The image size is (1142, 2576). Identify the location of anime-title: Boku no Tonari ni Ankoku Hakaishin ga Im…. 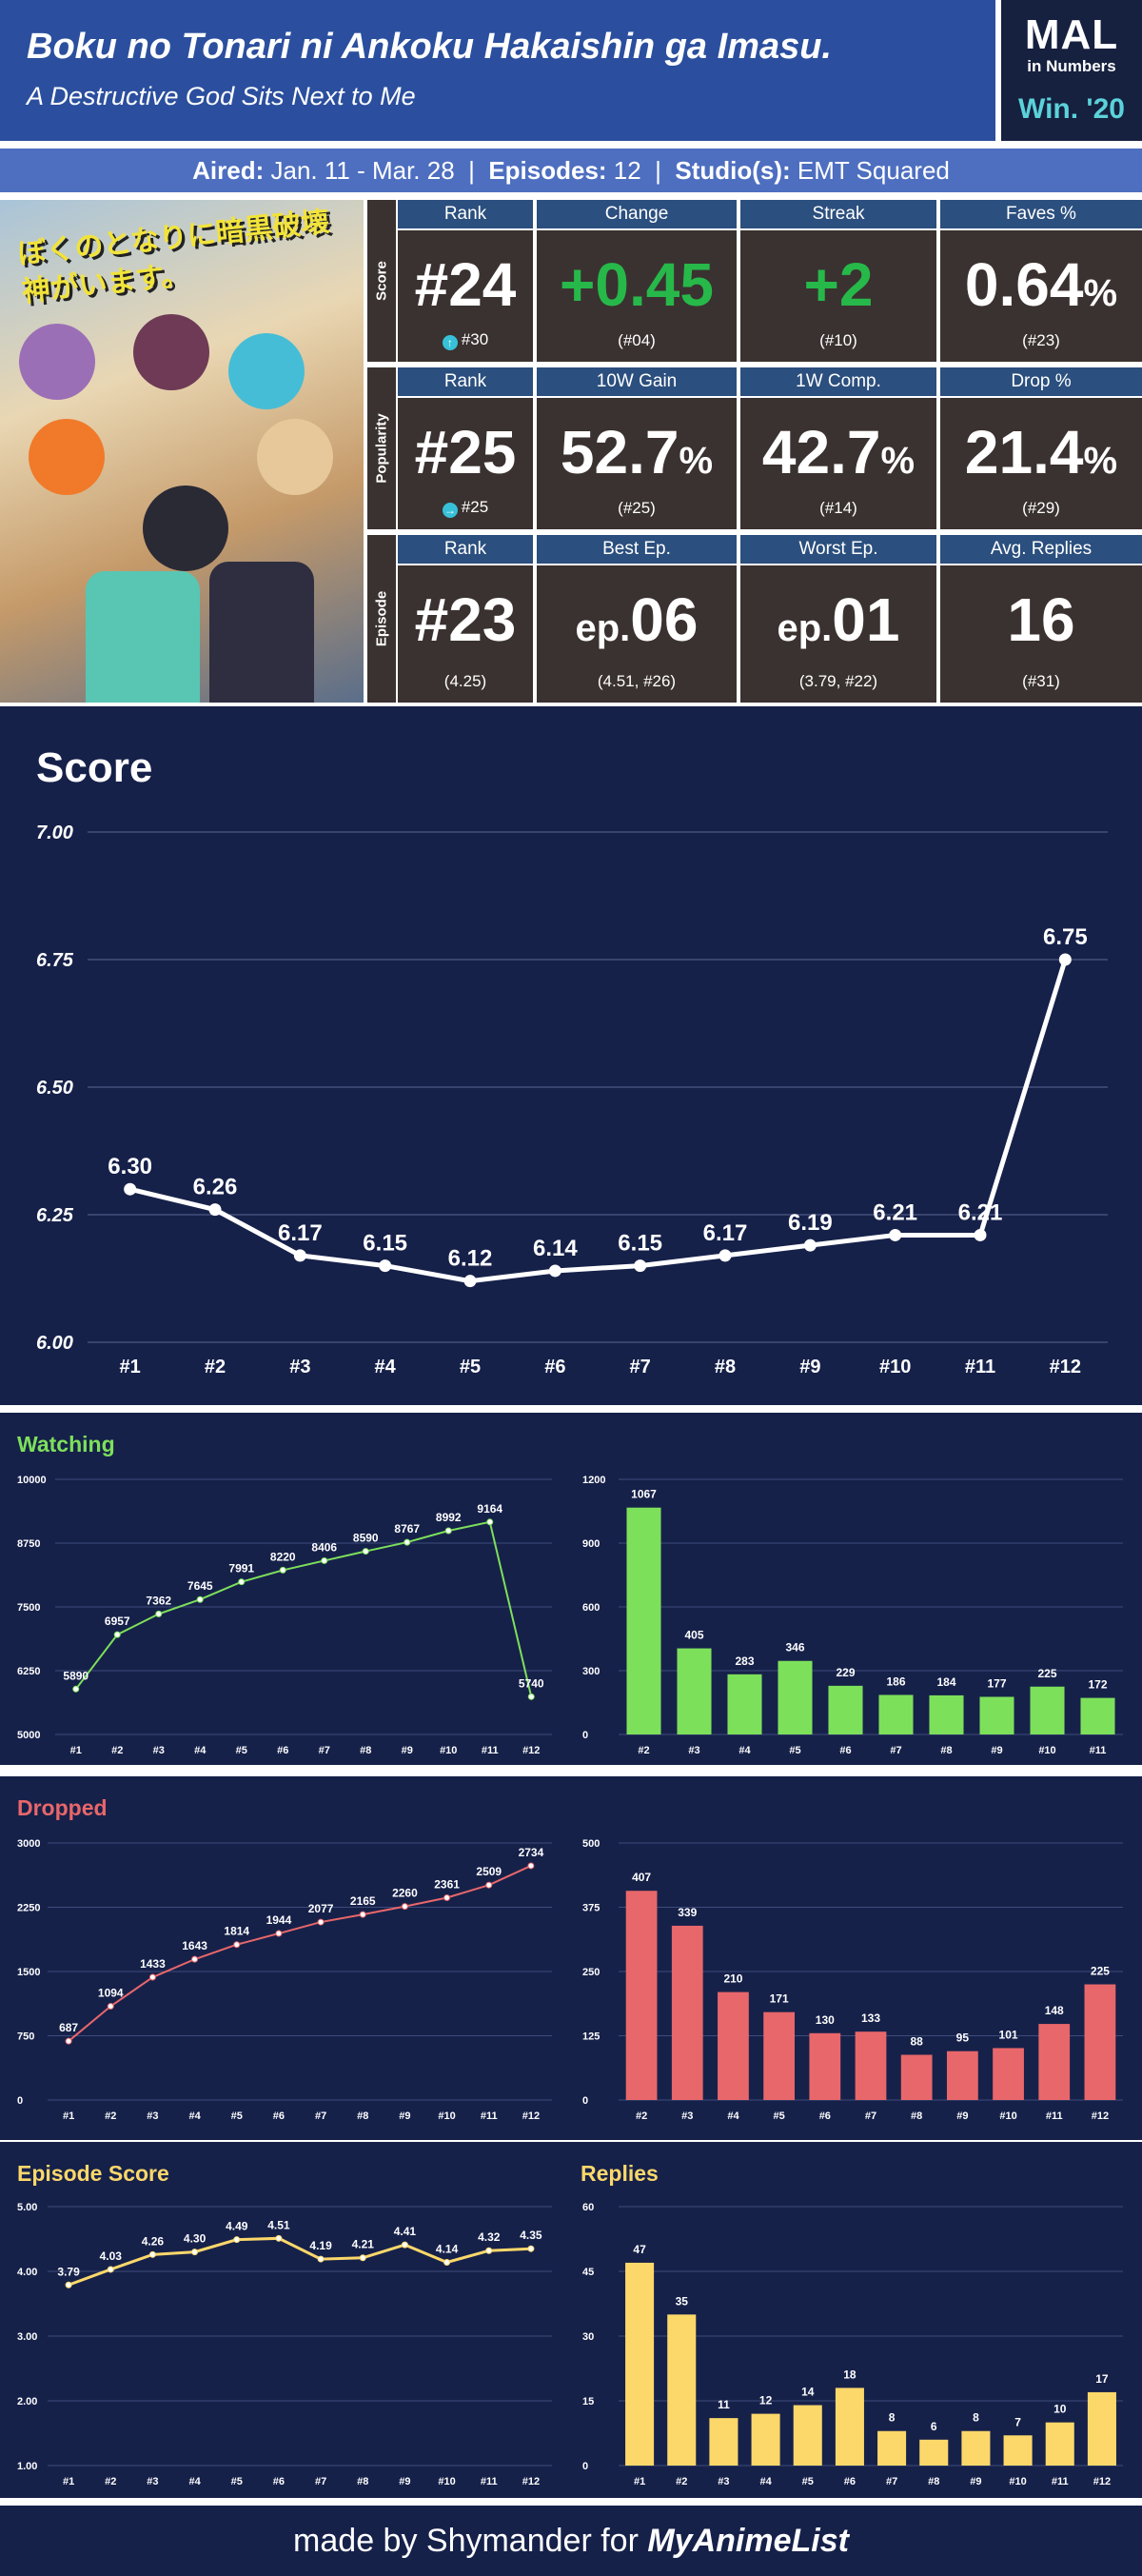
(429, 47).